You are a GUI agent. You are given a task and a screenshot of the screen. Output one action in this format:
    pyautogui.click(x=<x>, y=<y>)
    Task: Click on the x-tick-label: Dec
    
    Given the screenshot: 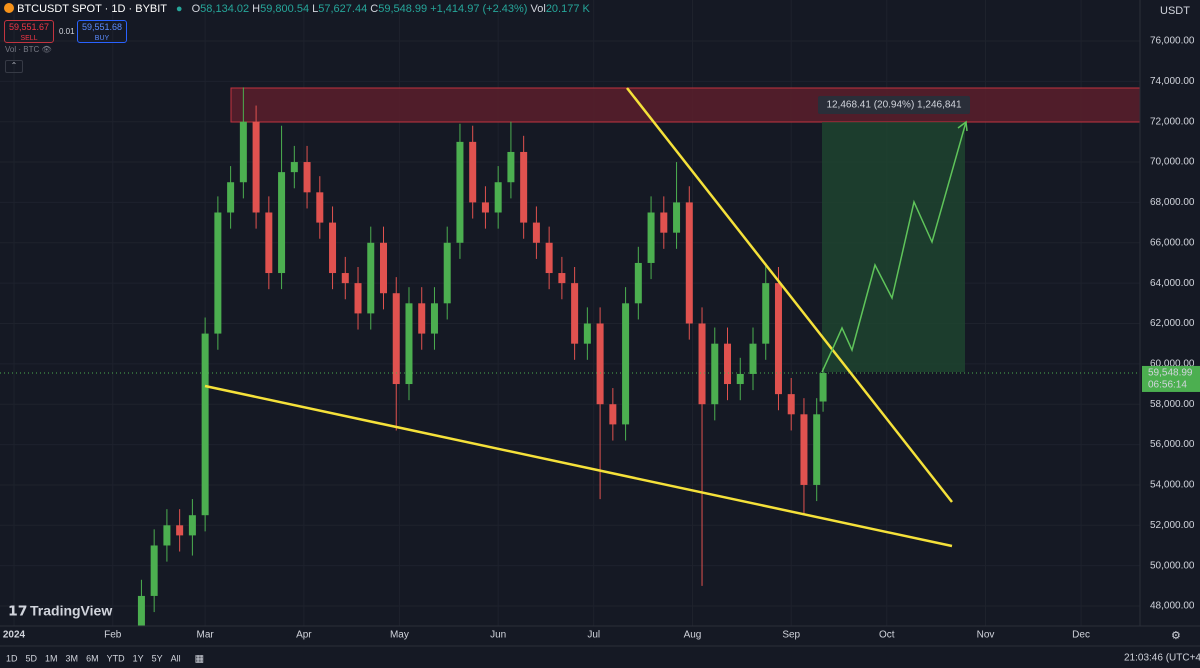 What is the action you would take?
    pyautogui.click(x=1081, y=635)
    